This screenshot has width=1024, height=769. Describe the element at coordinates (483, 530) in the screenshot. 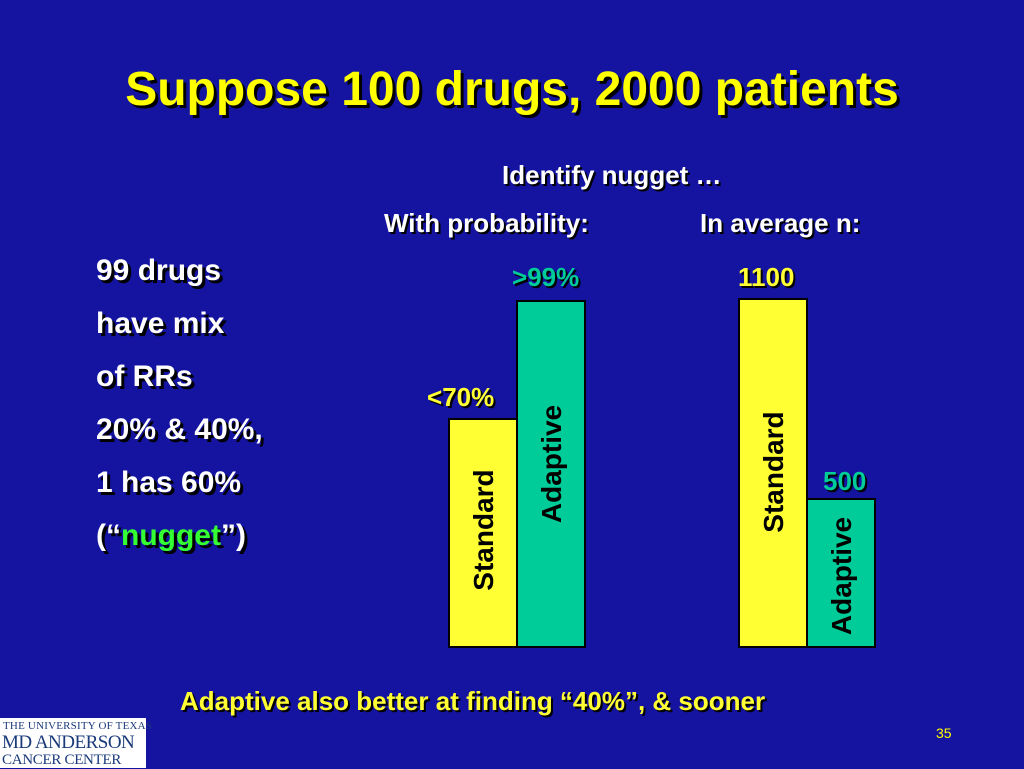

I see `probability-standard-label: Standard` at that location.